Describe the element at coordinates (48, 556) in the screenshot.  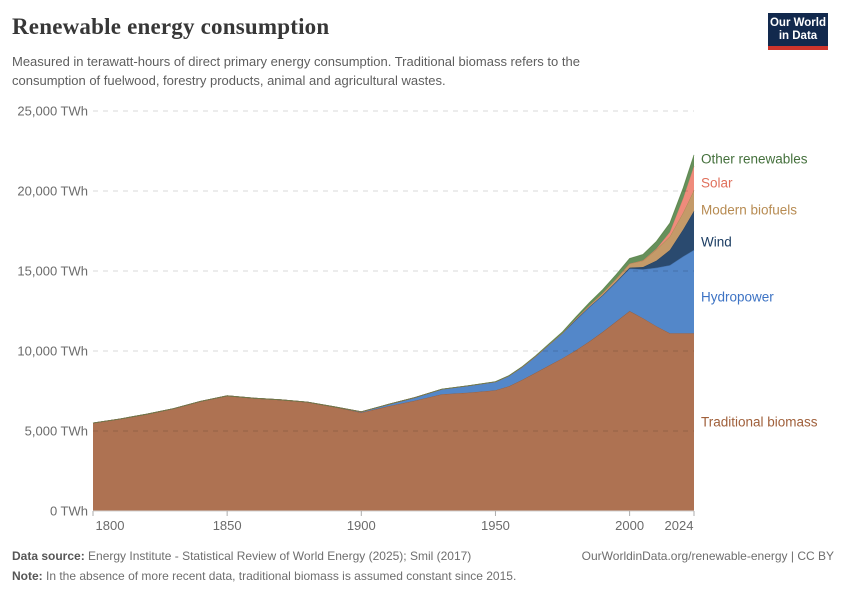
I see `data-source-label: Data source:` at that location.